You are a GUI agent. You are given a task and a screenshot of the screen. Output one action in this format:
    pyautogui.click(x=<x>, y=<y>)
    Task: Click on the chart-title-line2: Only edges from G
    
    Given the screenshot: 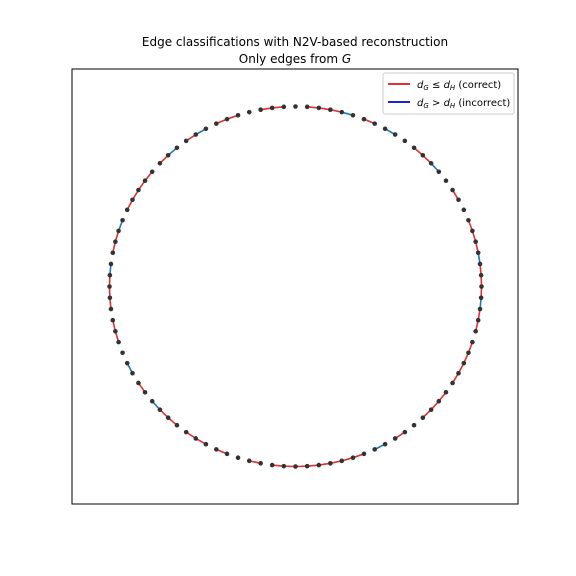 What is the action you would take?
    pyautogui.click(x=295, y=59)
    